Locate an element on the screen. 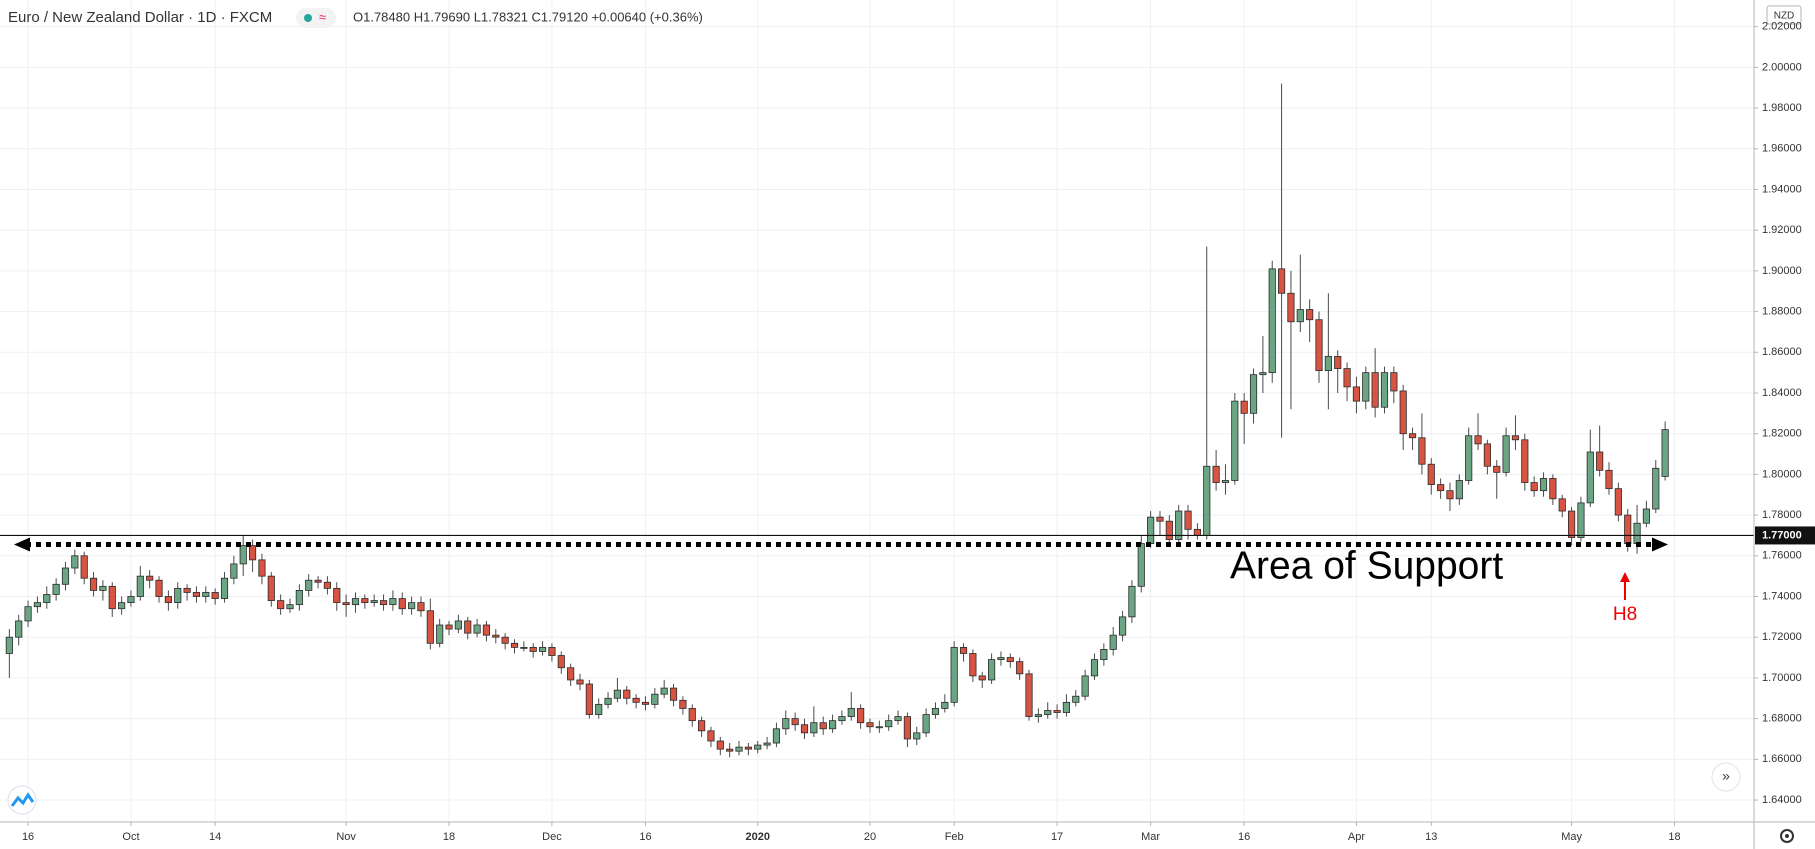 This screenshot has height=849, width=1815. settings-icon is located at coordinates (1787, 836).